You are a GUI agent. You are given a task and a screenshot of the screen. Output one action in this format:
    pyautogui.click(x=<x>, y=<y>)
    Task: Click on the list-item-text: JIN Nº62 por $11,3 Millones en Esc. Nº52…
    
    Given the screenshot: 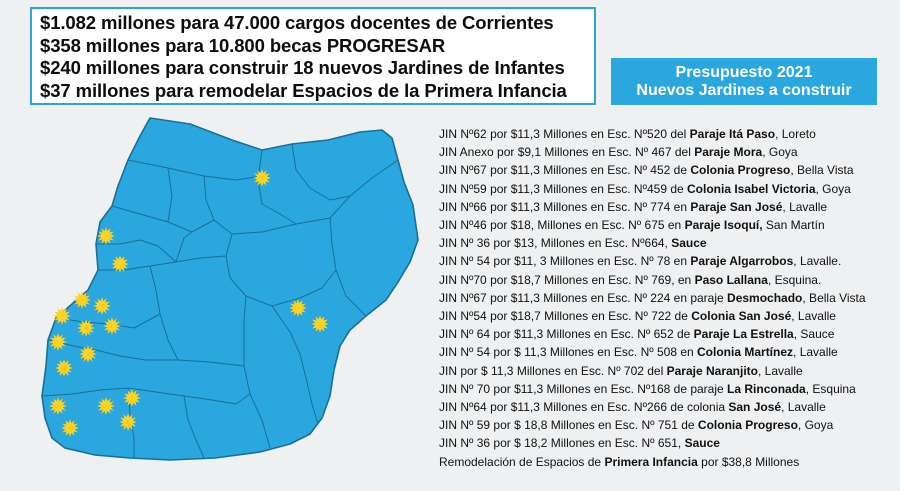 What is the action you would take?
    pyautogui.click(x=564, y=134)
    